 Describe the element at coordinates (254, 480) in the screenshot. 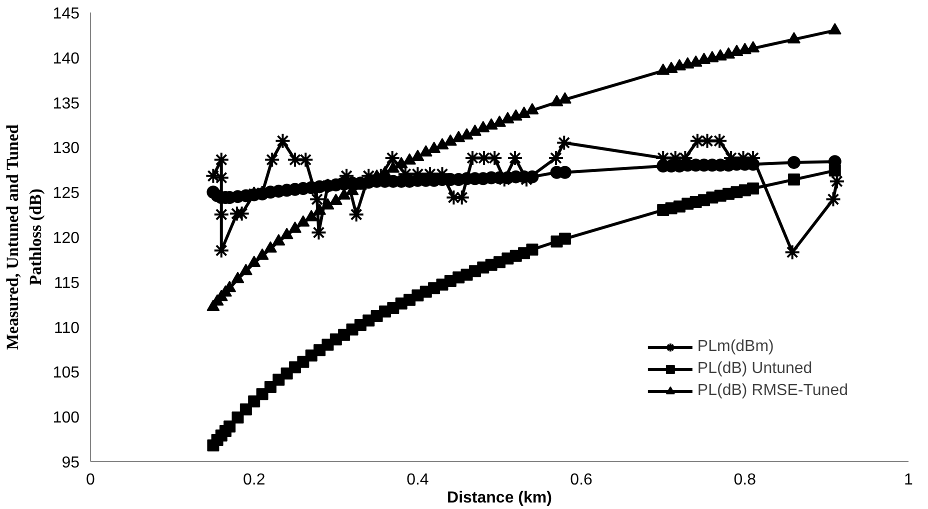

I see `x-tick-label: 0.2` at that location.